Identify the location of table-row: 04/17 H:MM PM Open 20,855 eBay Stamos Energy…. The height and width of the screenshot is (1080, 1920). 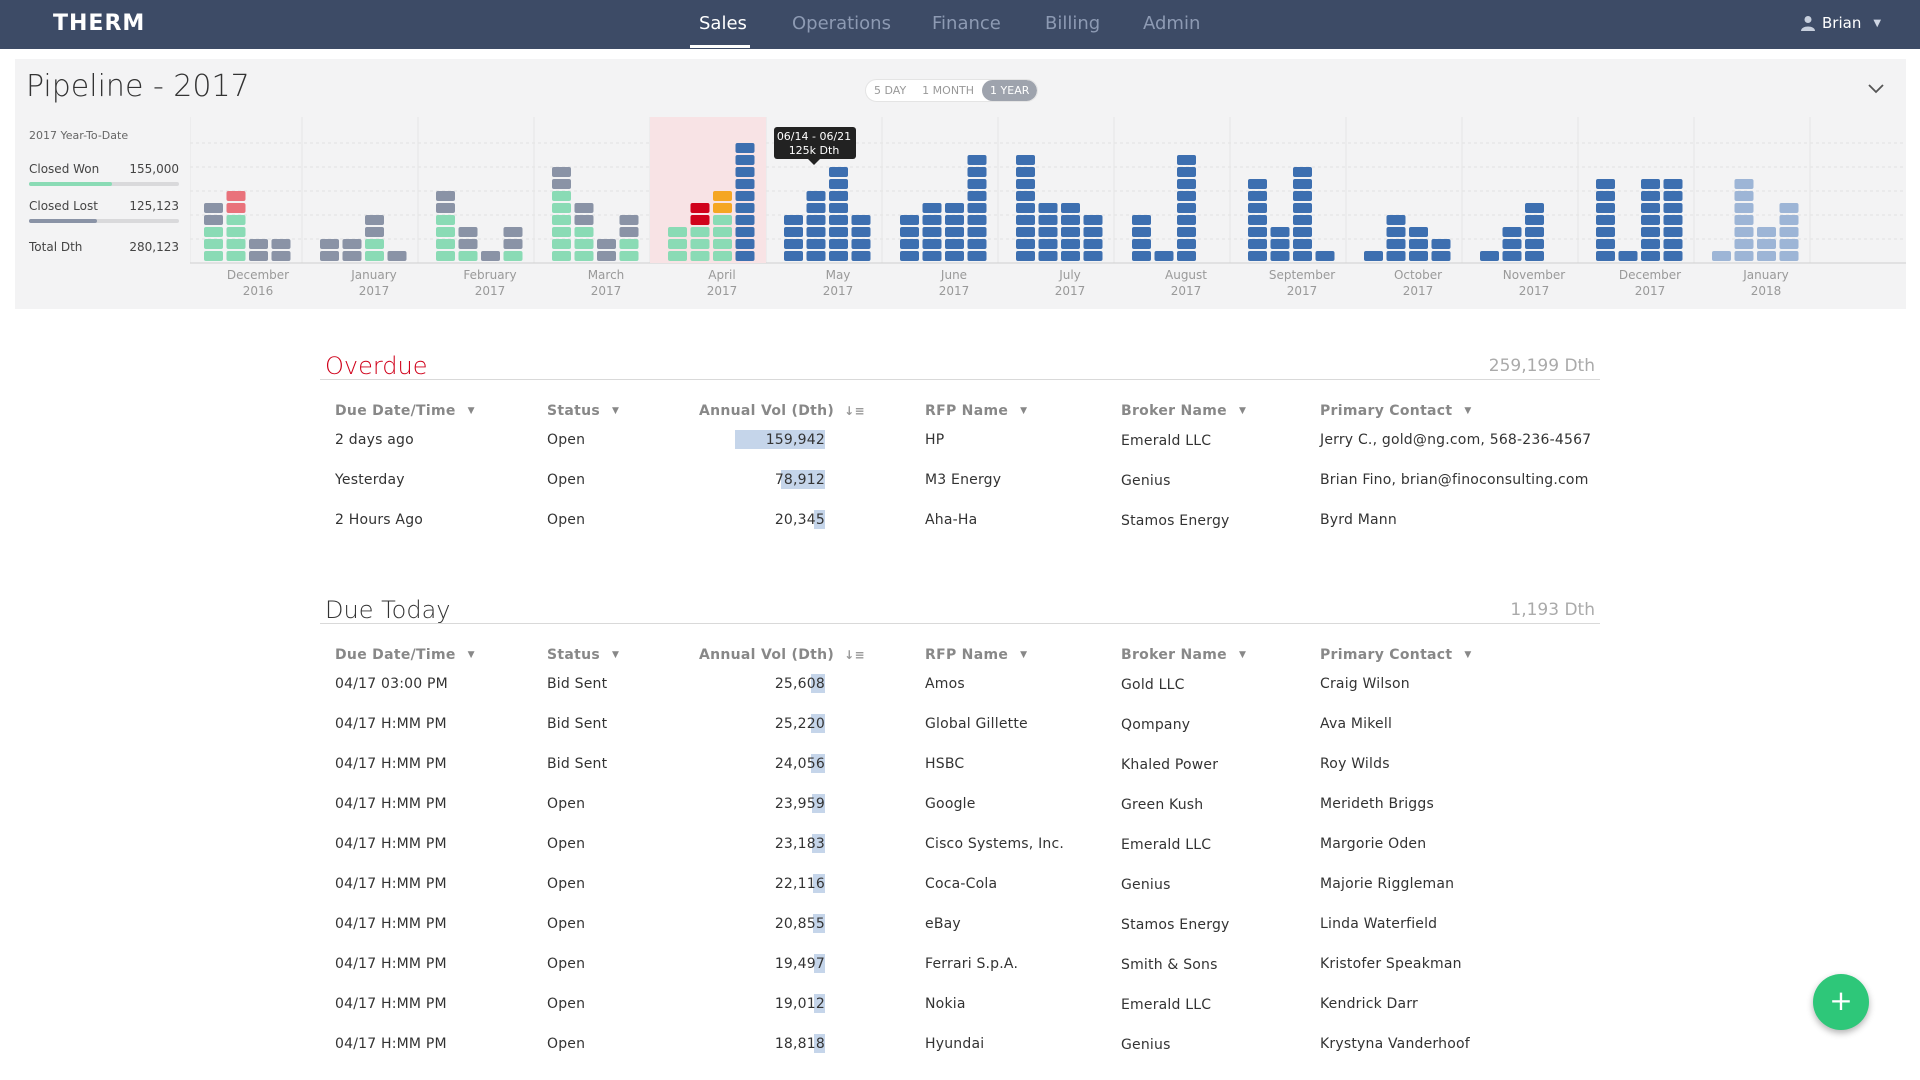
(960, 924).